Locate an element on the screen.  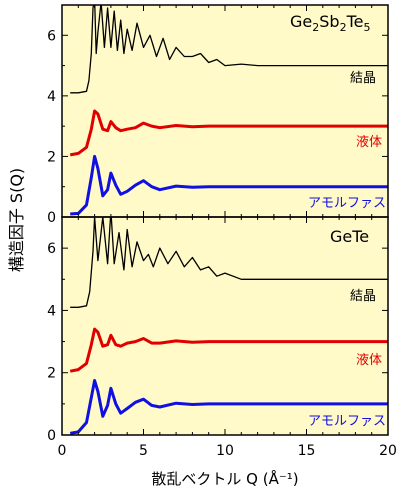
x-tick-label: 20 is located at coordinates (388, 451).